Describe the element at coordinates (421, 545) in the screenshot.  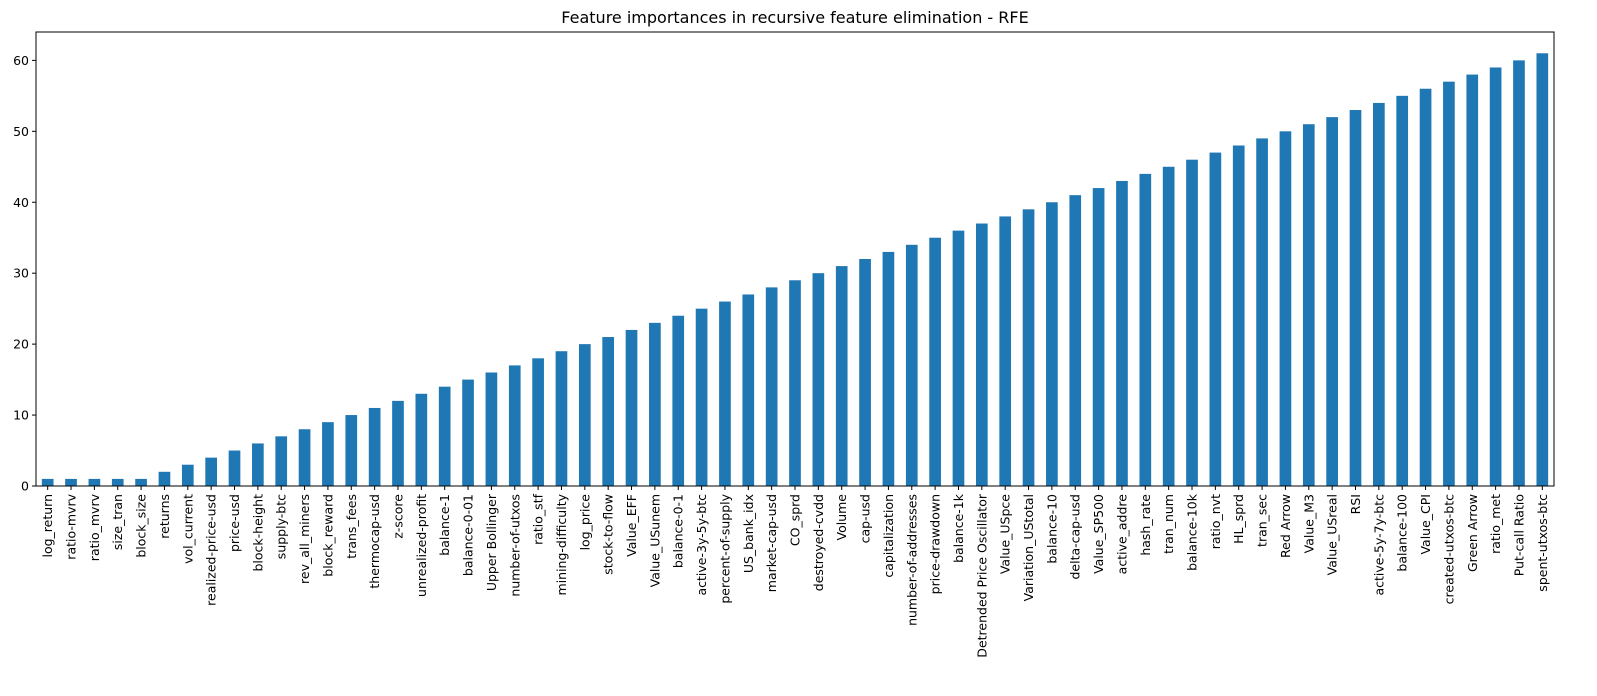
I see `x-tick-label: unrealized-profit` at that location.